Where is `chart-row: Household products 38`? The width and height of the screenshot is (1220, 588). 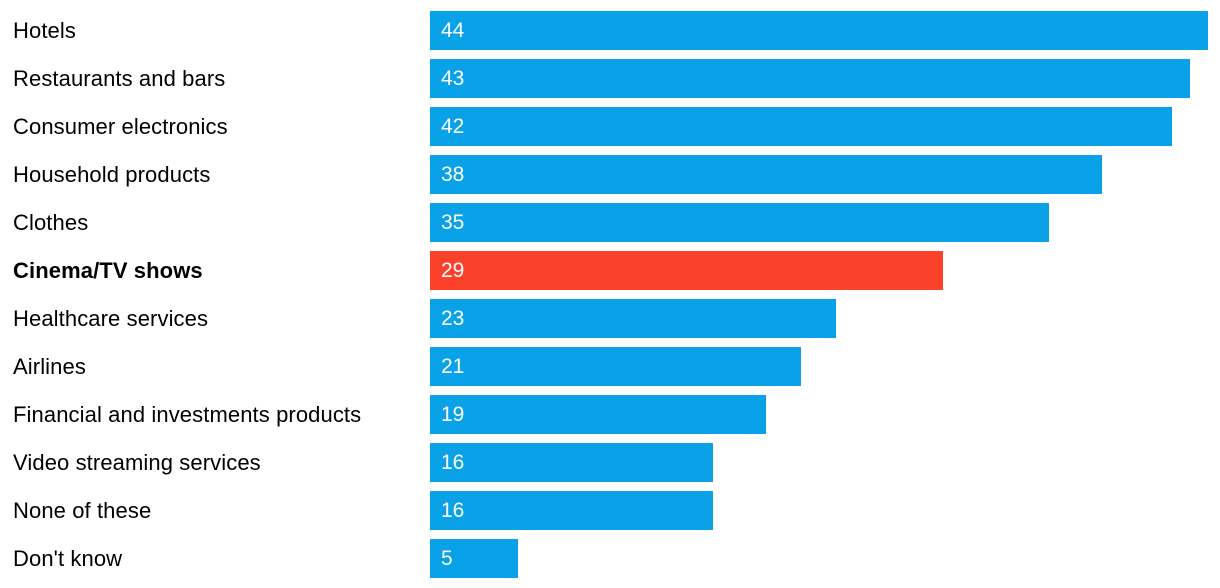
chart-row: Household products 38 is located at coordinates (610, 179).